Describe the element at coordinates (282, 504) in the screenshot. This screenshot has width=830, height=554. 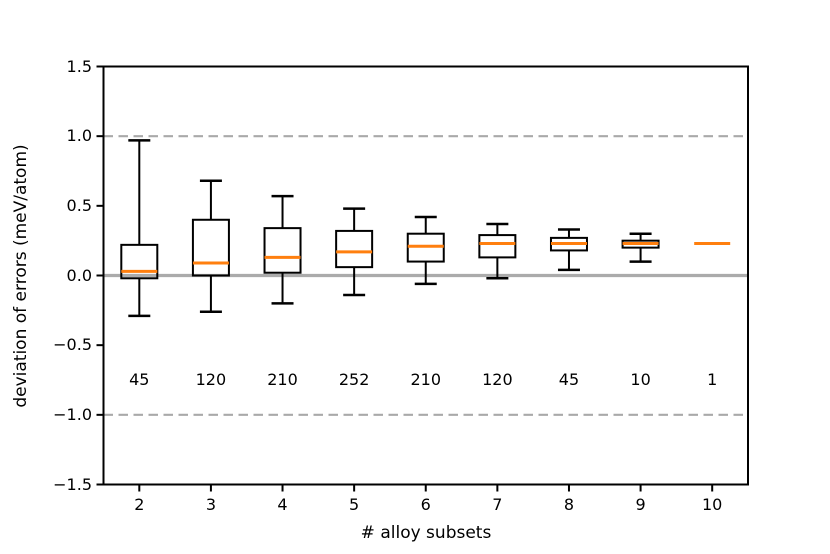
I see `x-tick-label: 4` at that location.